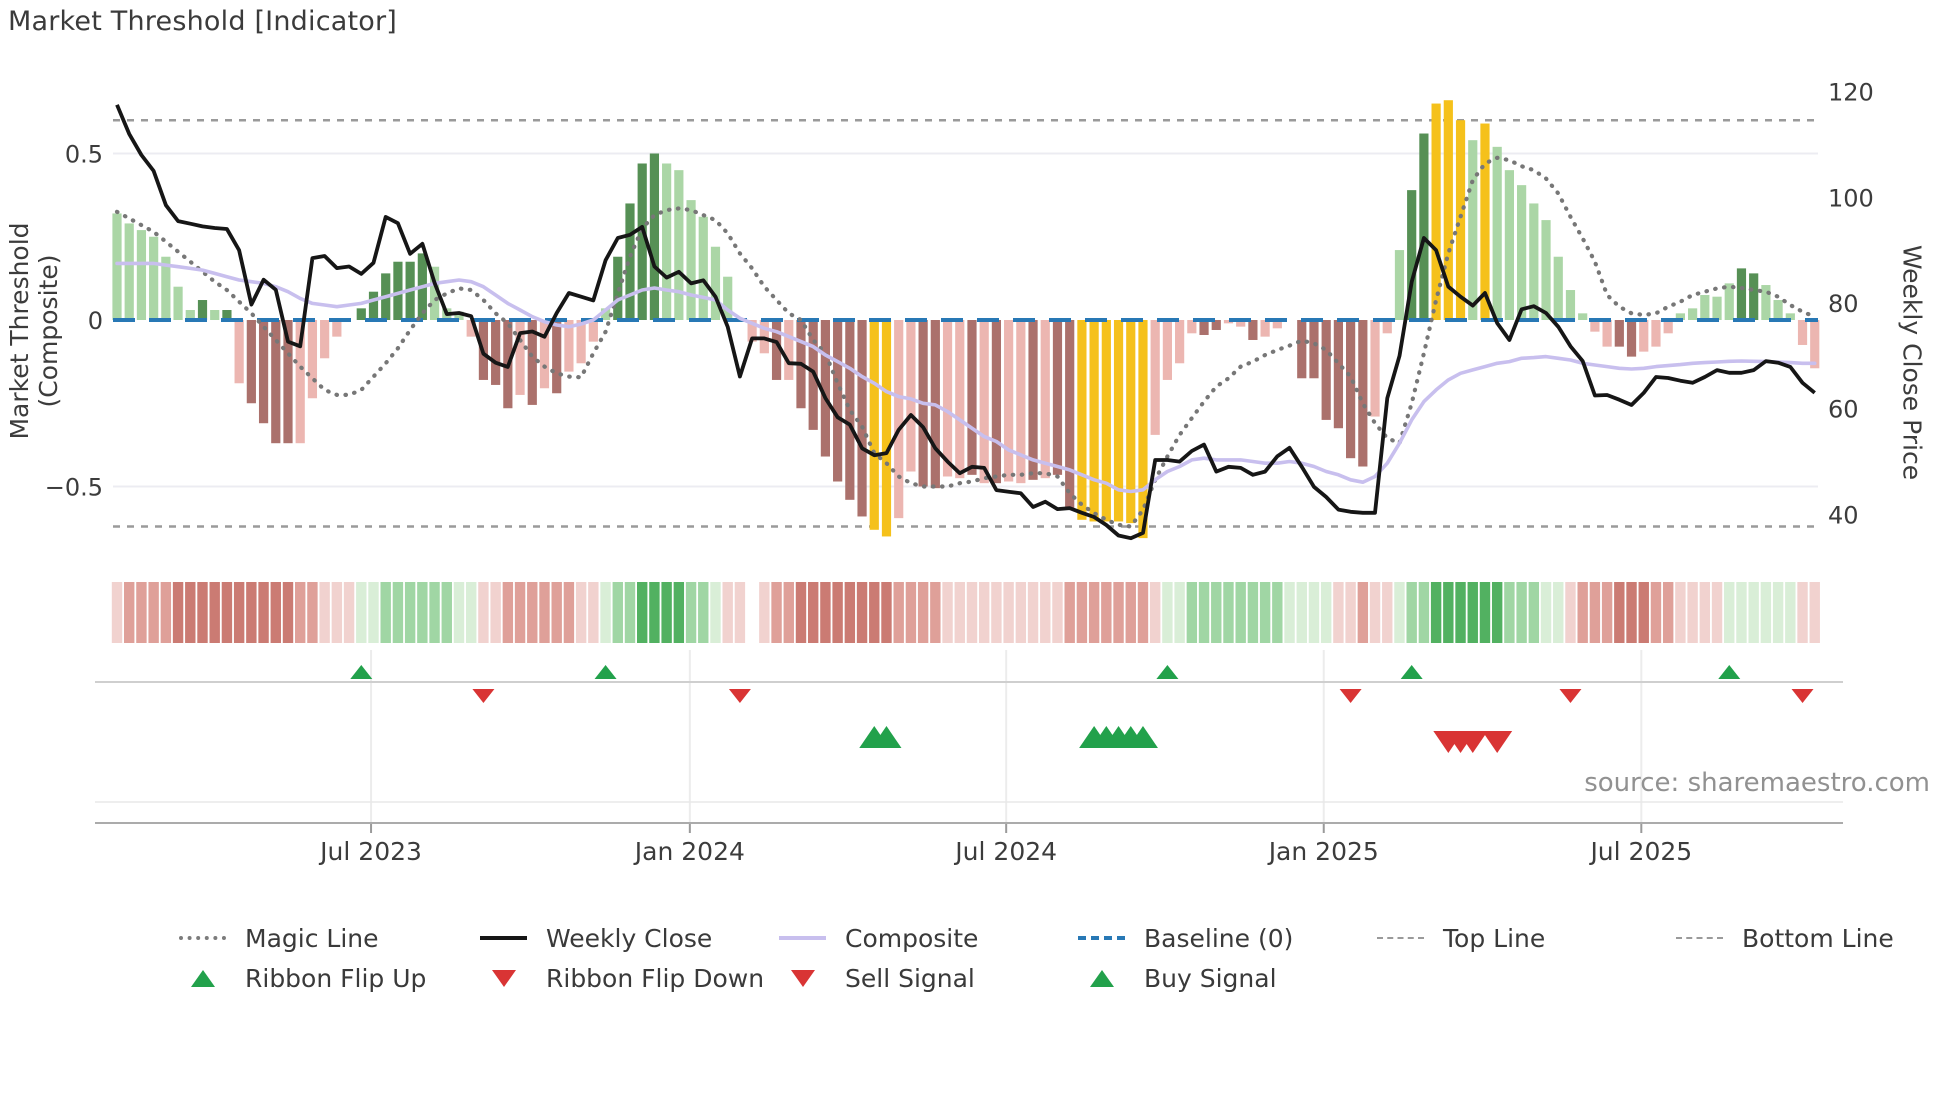 Image resolution: width=1960 pixels, height=1102 pixels. Describe the element at coordinates (302, 978) in the screenshot. I see `legend-item-ribbon-flip-up: Ribbon Flip Up` at that location.